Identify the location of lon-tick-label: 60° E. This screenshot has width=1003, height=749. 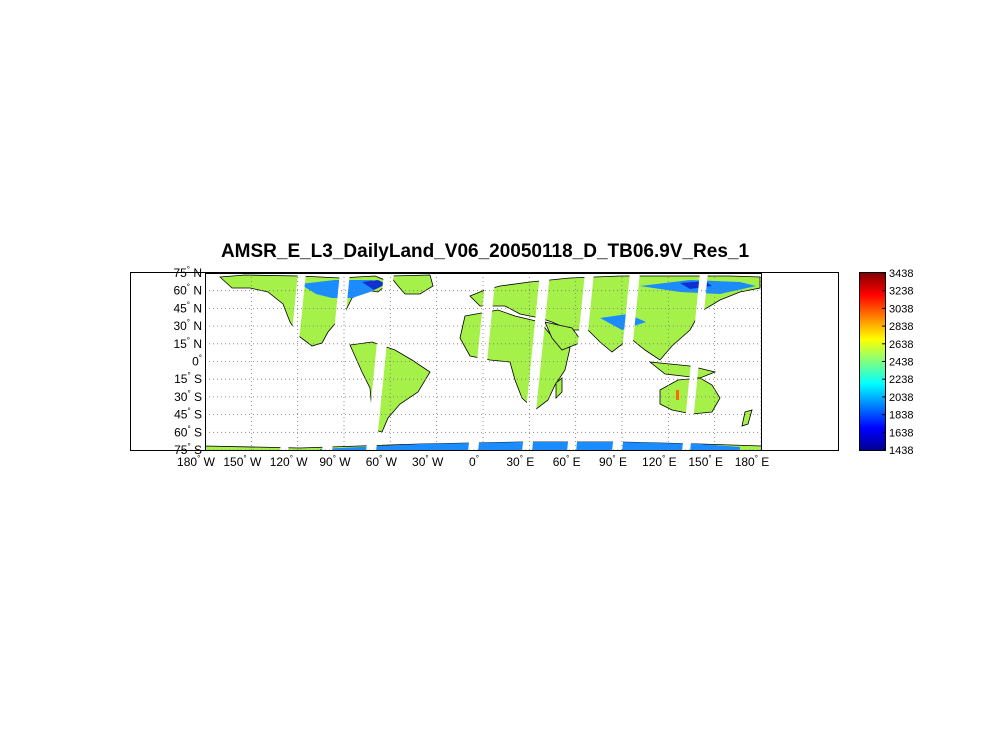
(567, 461).